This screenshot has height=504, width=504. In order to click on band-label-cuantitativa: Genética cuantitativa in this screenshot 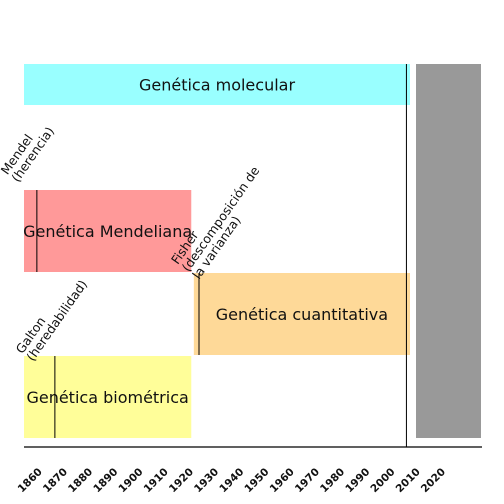, I will do `click(302, 314)`.